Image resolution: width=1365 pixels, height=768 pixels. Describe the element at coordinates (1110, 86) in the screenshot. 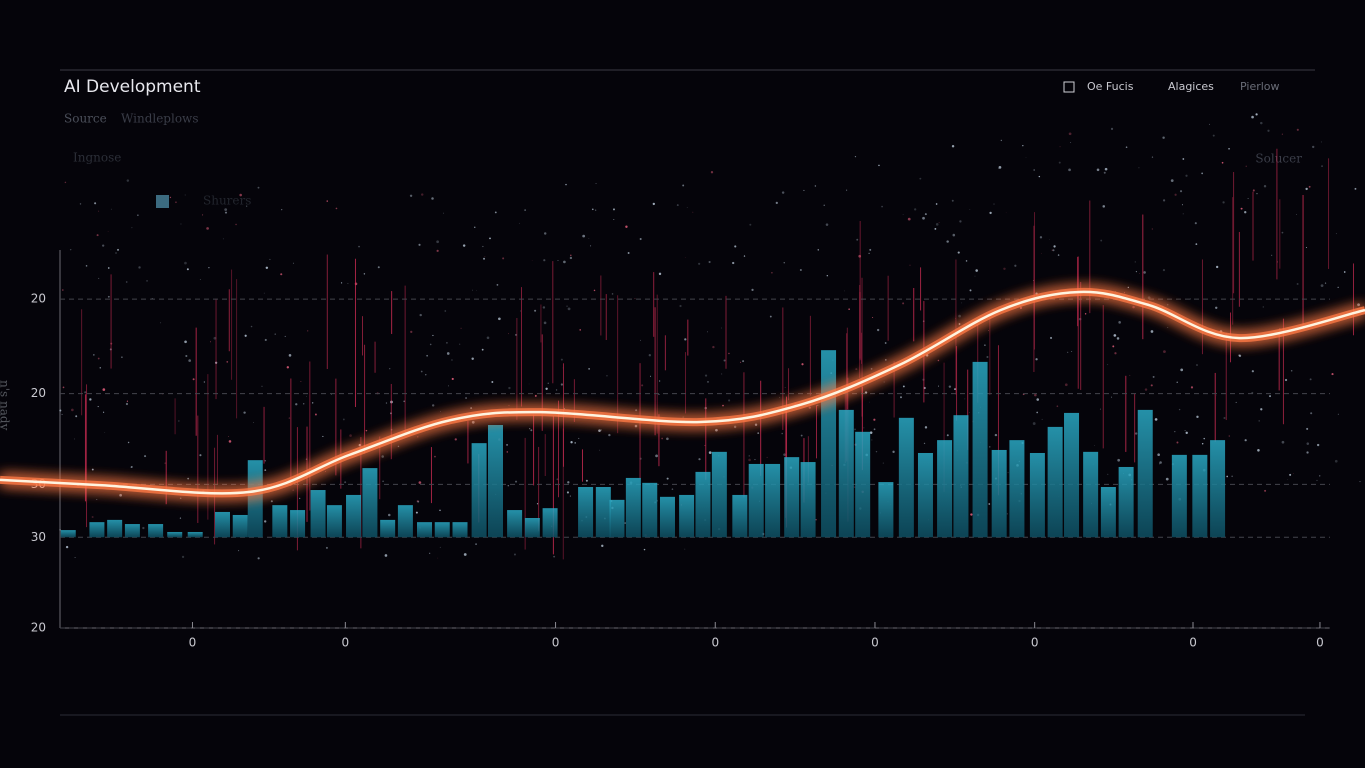

I see `toolbar-item: Oe Fucis` at that location.